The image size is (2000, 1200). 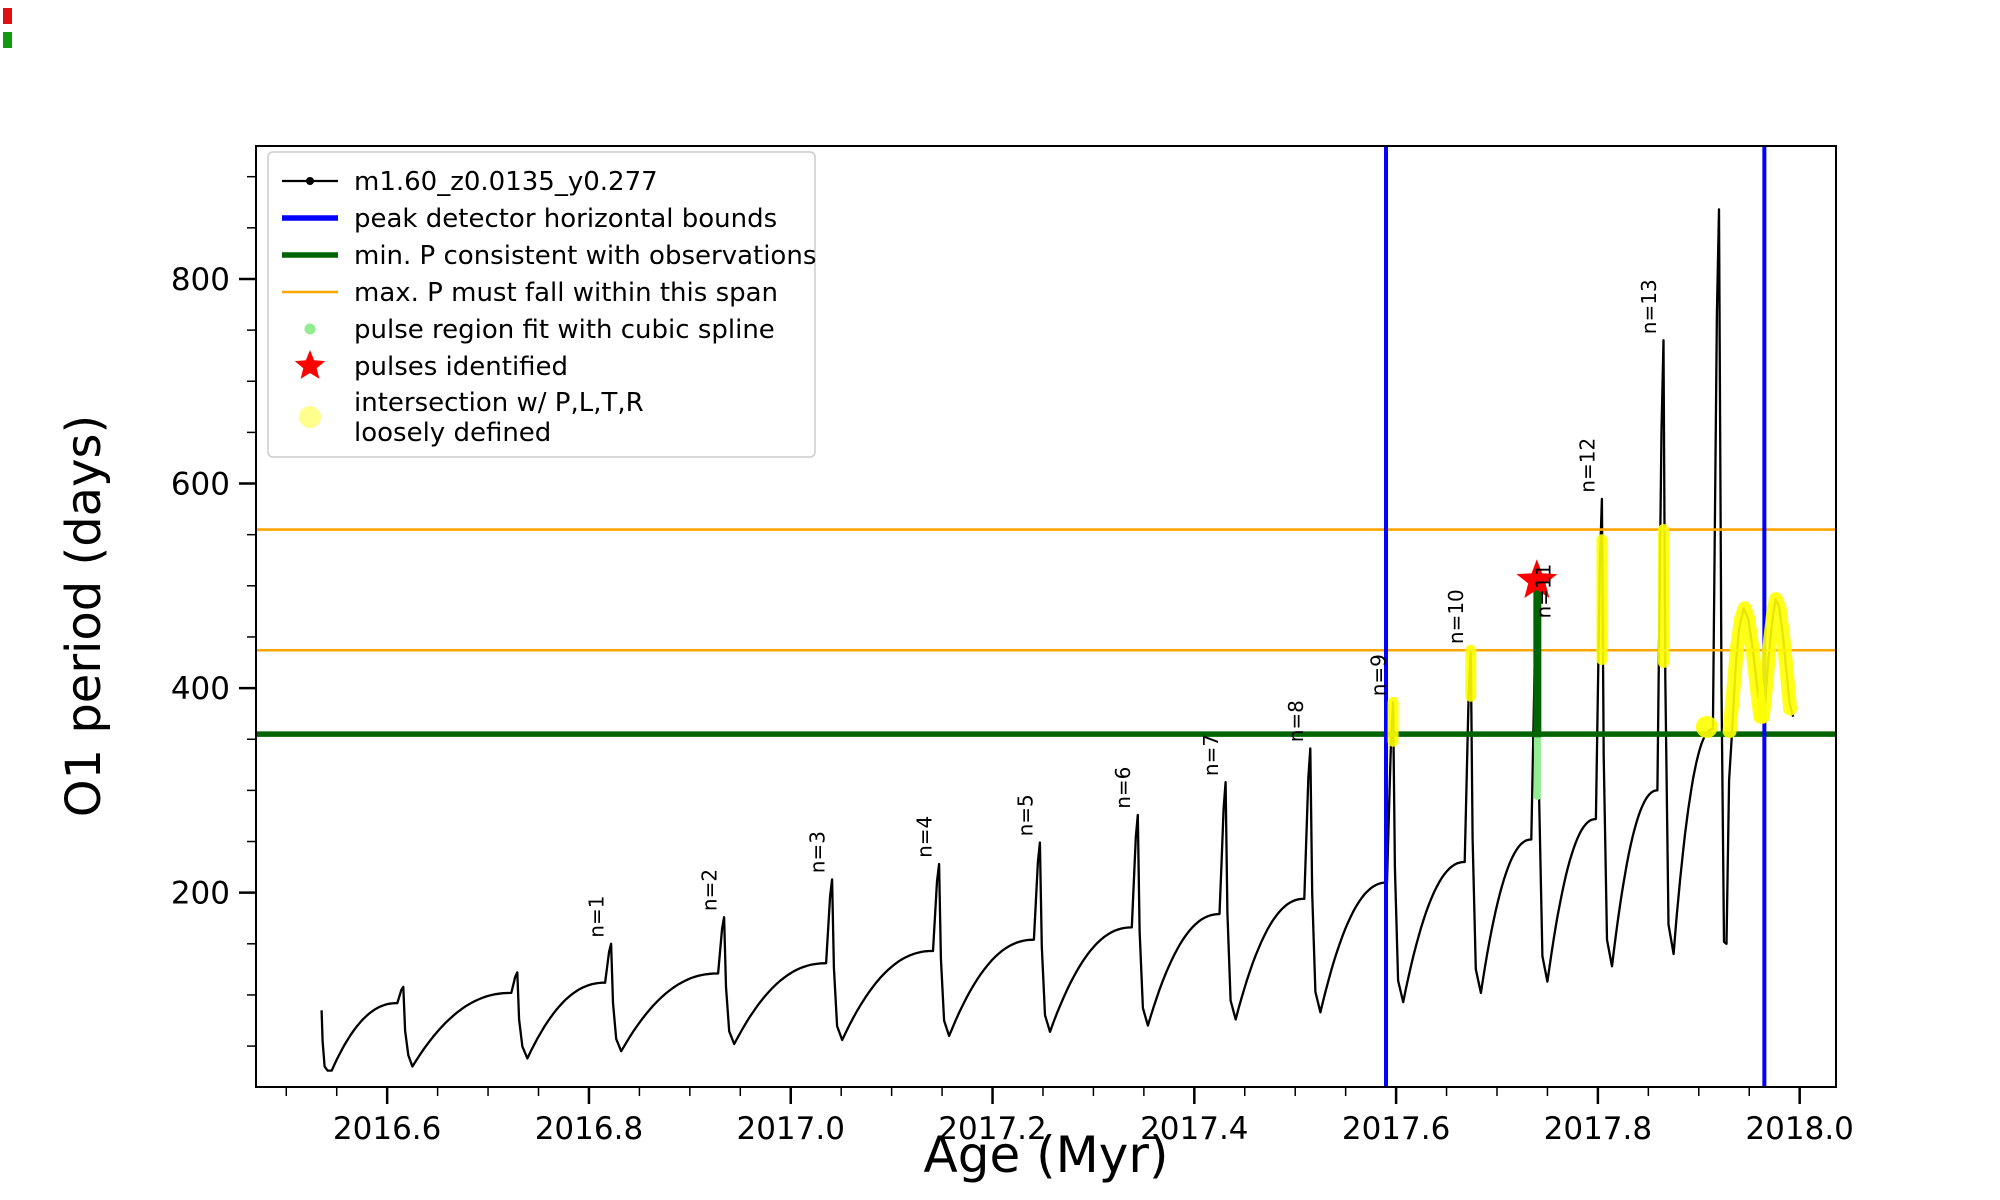 I want to click on legend-label: min. P consistent with observations, so click(x=585, y=256).